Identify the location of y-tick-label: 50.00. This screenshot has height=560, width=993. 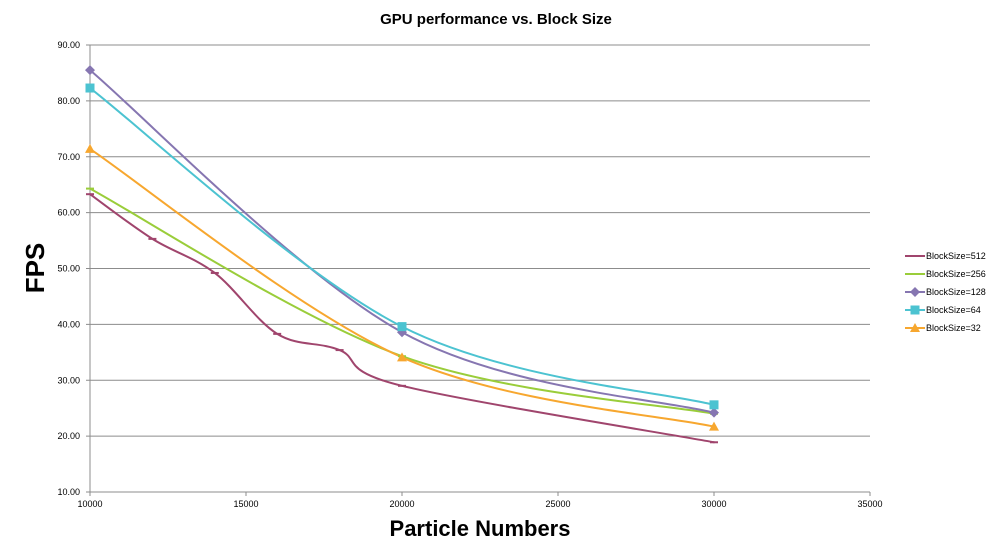
(68, 269).